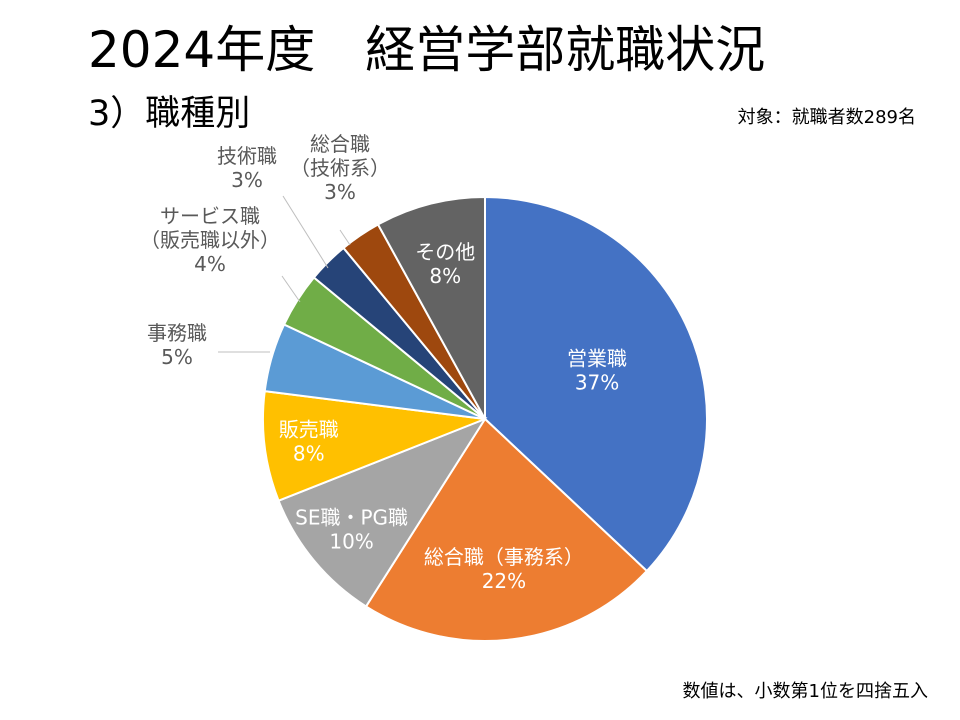  What do you see at coordinates (351, 517) in the screenshot?
I see `slice-label-line: SE職・PG職` at bounding box center [351, 517].